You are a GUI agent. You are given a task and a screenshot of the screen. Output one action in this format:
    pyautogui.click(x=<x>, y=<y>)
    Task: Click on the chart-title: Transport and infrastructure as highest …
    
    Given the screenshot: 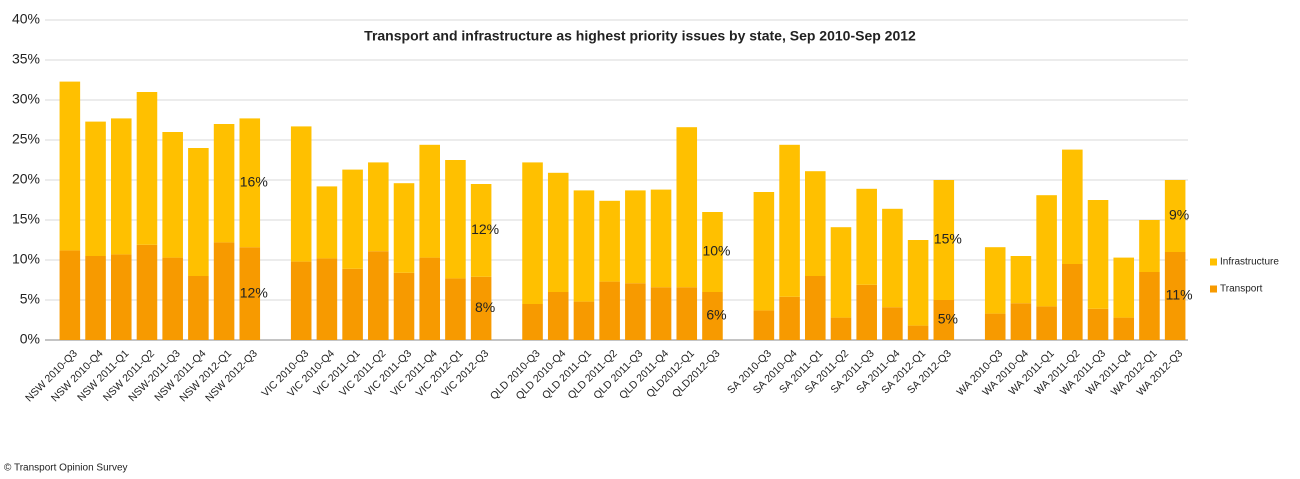 What is the action you would take?
    pyautogui.click(x=640, y=36)
    